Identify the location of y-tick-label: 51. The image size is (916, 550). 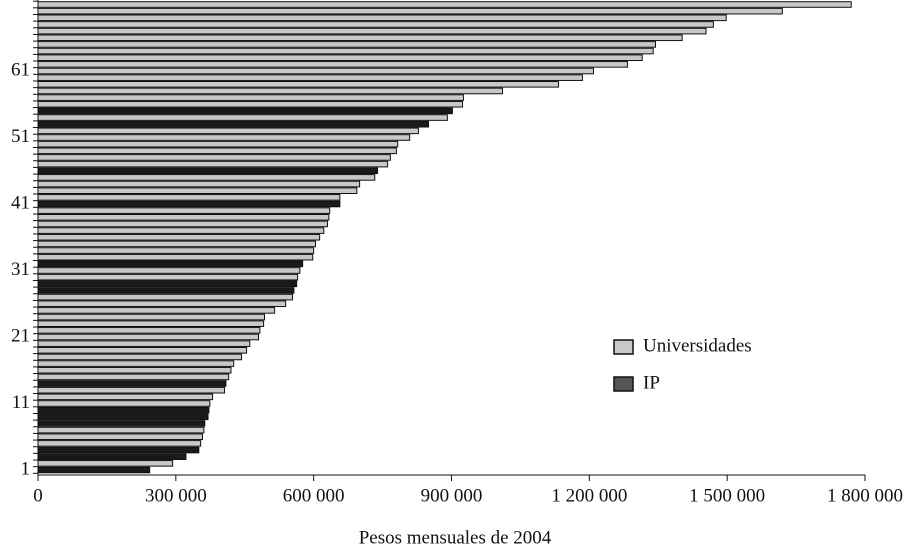
(20, 136).